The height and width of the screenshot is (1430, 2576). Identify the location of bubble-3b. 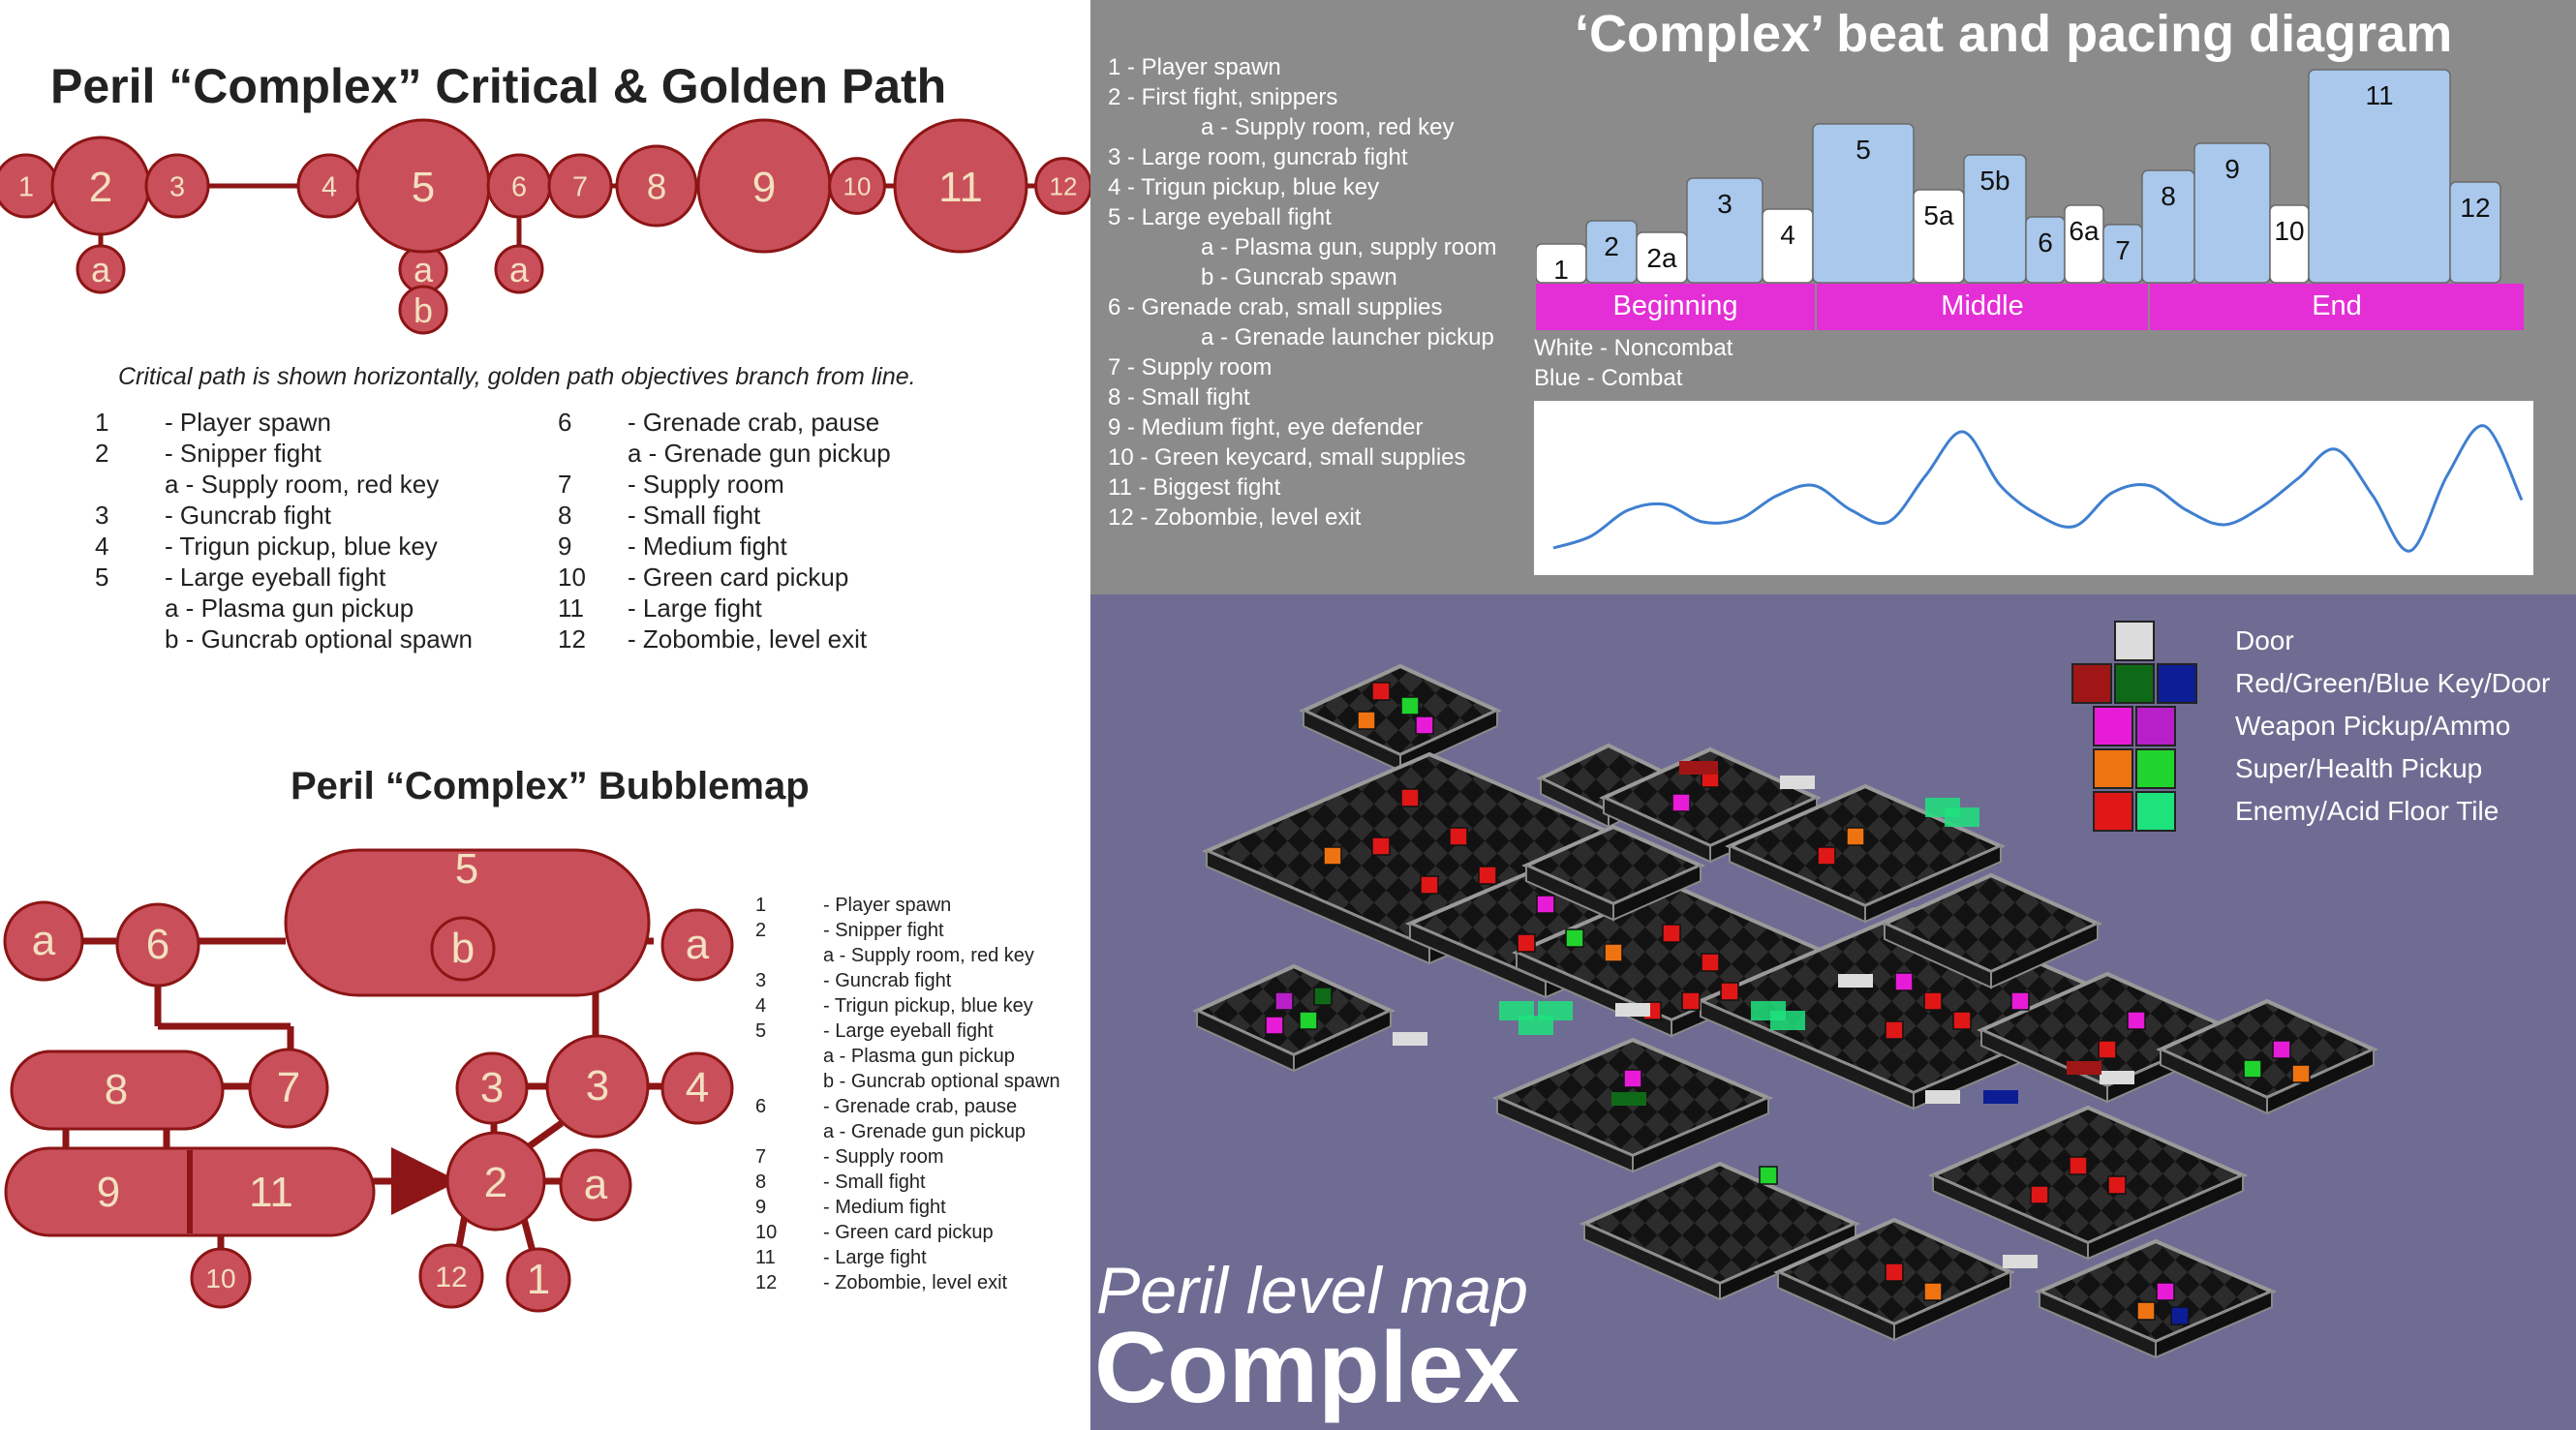
(597, 1086).